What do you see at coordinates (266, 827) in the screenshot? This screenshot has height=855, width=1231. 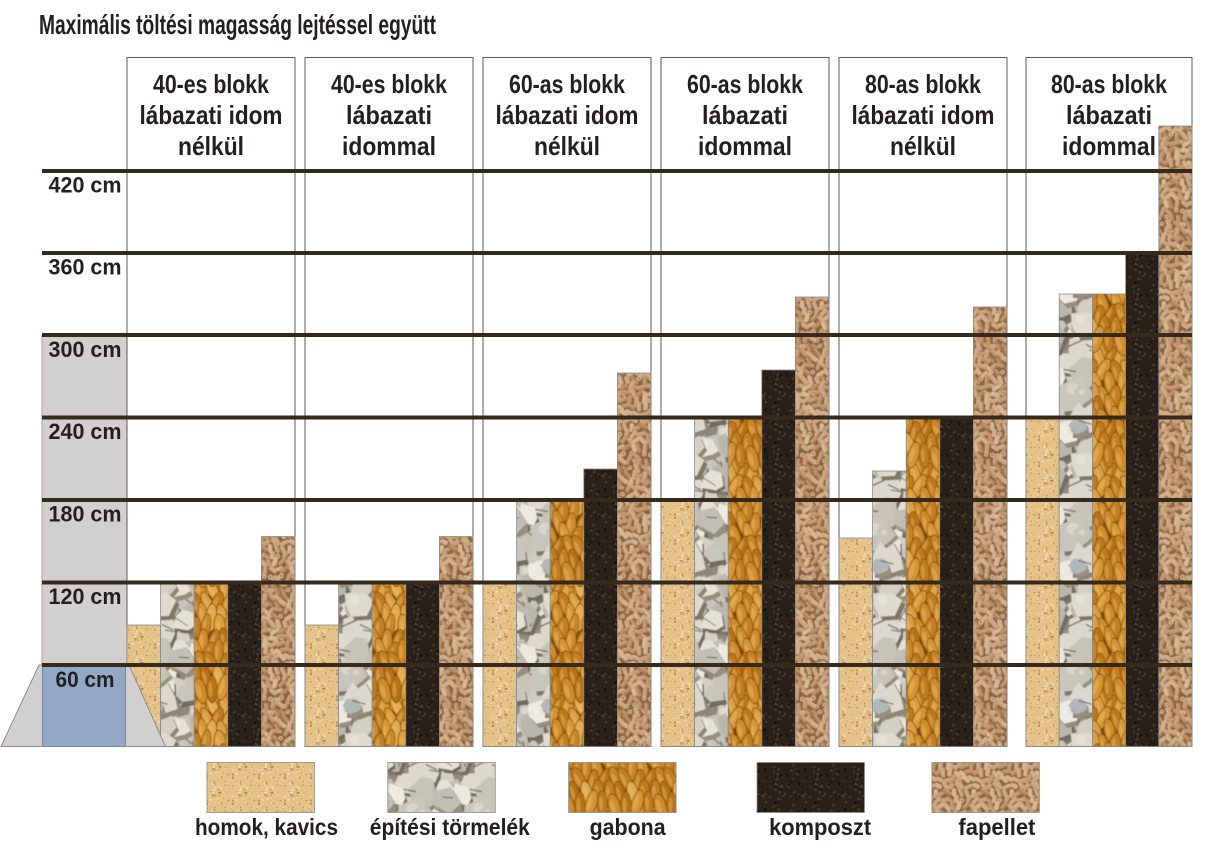 I see `svg-text: homok, kavics` at bounding box center [266, 827].